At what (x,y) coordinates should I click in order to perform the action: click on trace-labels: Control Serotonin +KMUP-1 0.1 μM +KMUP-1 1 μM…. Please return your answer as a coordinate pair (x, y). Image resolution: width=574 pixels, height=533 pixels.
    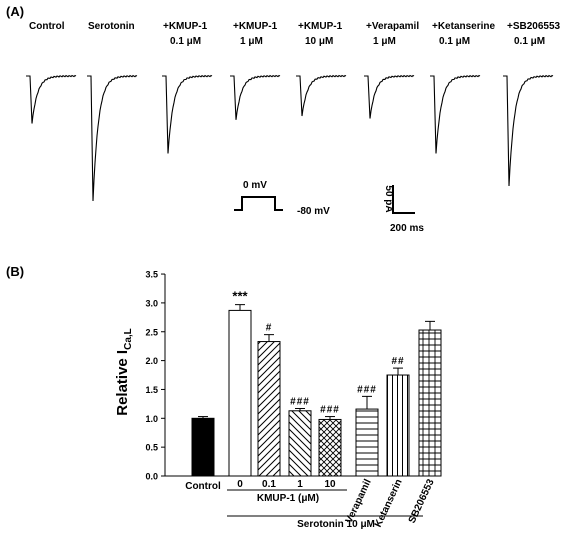
    Looking at the image, I should click on (295, 34).